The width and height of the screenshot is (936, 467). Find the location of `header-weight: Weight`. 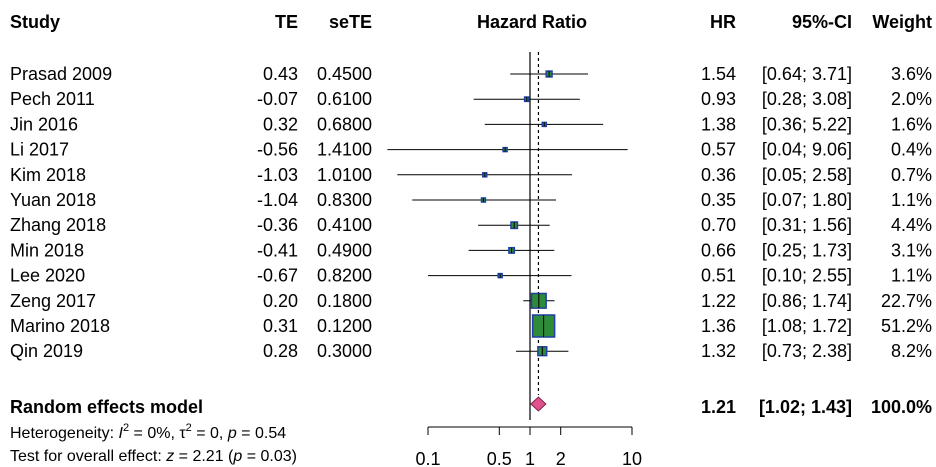

header-weight: Weight is located at coordinates (902, 22).